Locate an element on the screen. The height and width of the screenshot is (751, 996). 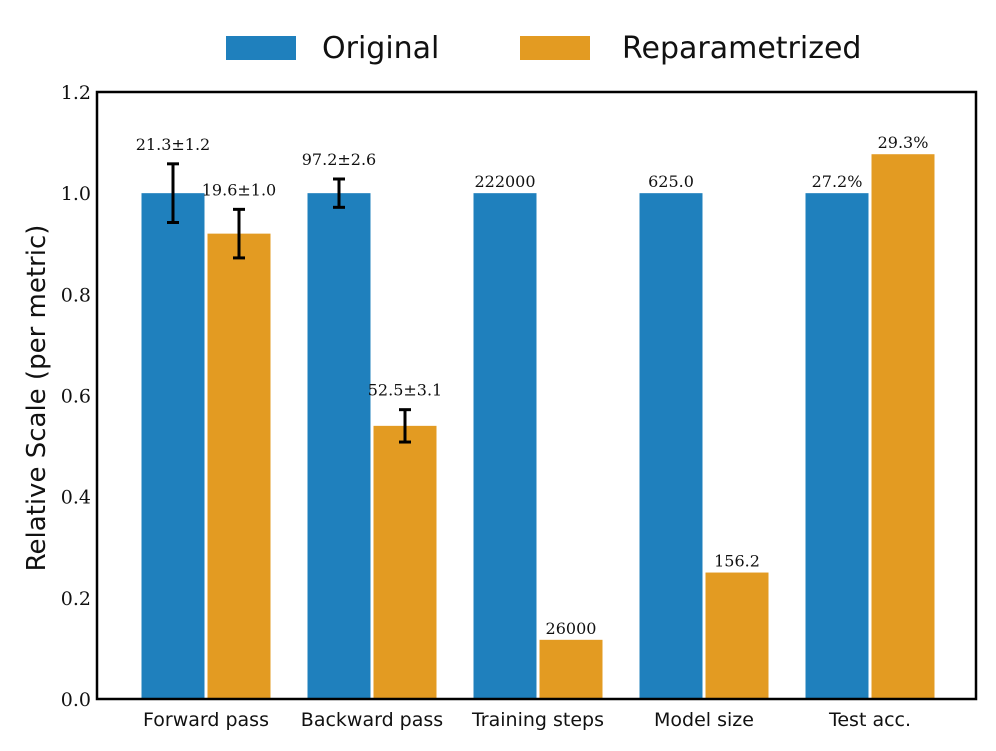
x-tick-label: Forward pass is located at coordinates (206, 720).